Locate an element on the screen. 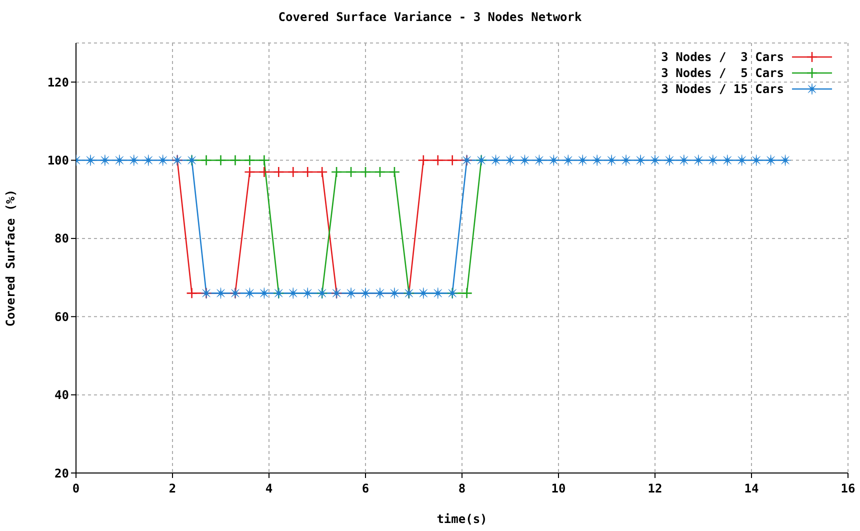 The image size is (860, 531). y-tick-label: 20 is located at coordinates (61, 473).